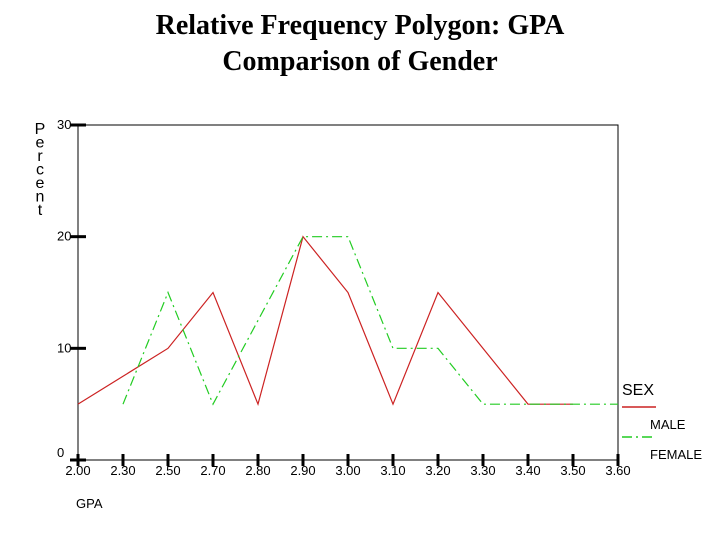 Image resolution: width=720 pixels, height=540 pixels. I want to click on x-tick-label: 3.00, so click(347, 470).